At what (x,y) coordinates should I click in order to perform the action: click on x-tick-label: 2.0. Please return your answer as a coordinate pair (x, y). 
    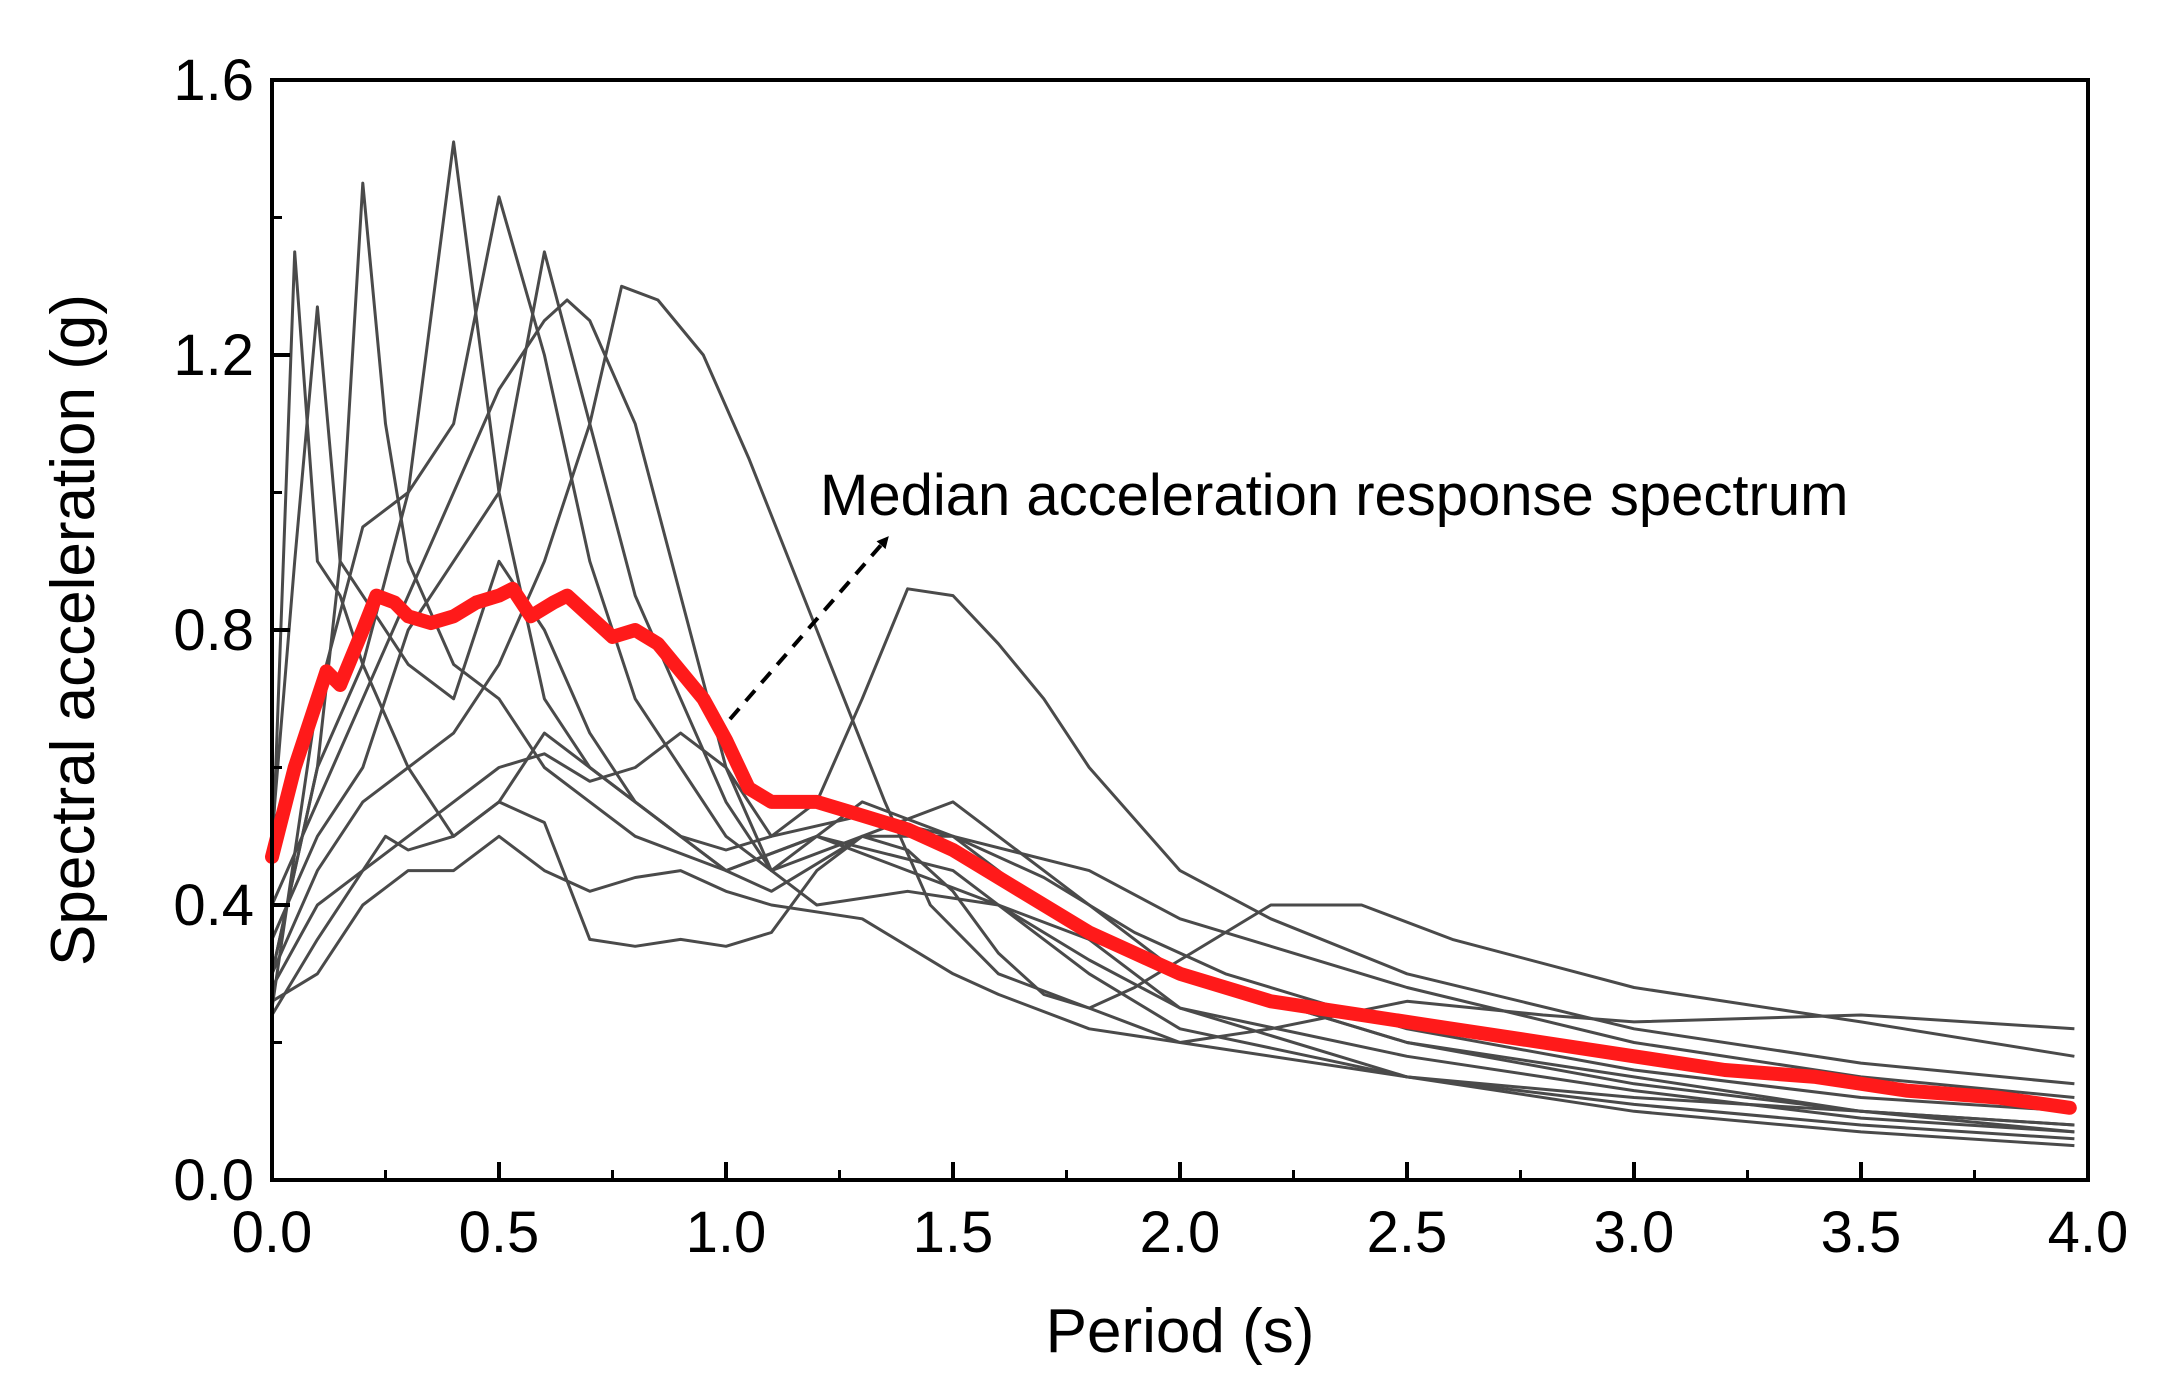
    Looking at the image, I should click on (1180, 1232).